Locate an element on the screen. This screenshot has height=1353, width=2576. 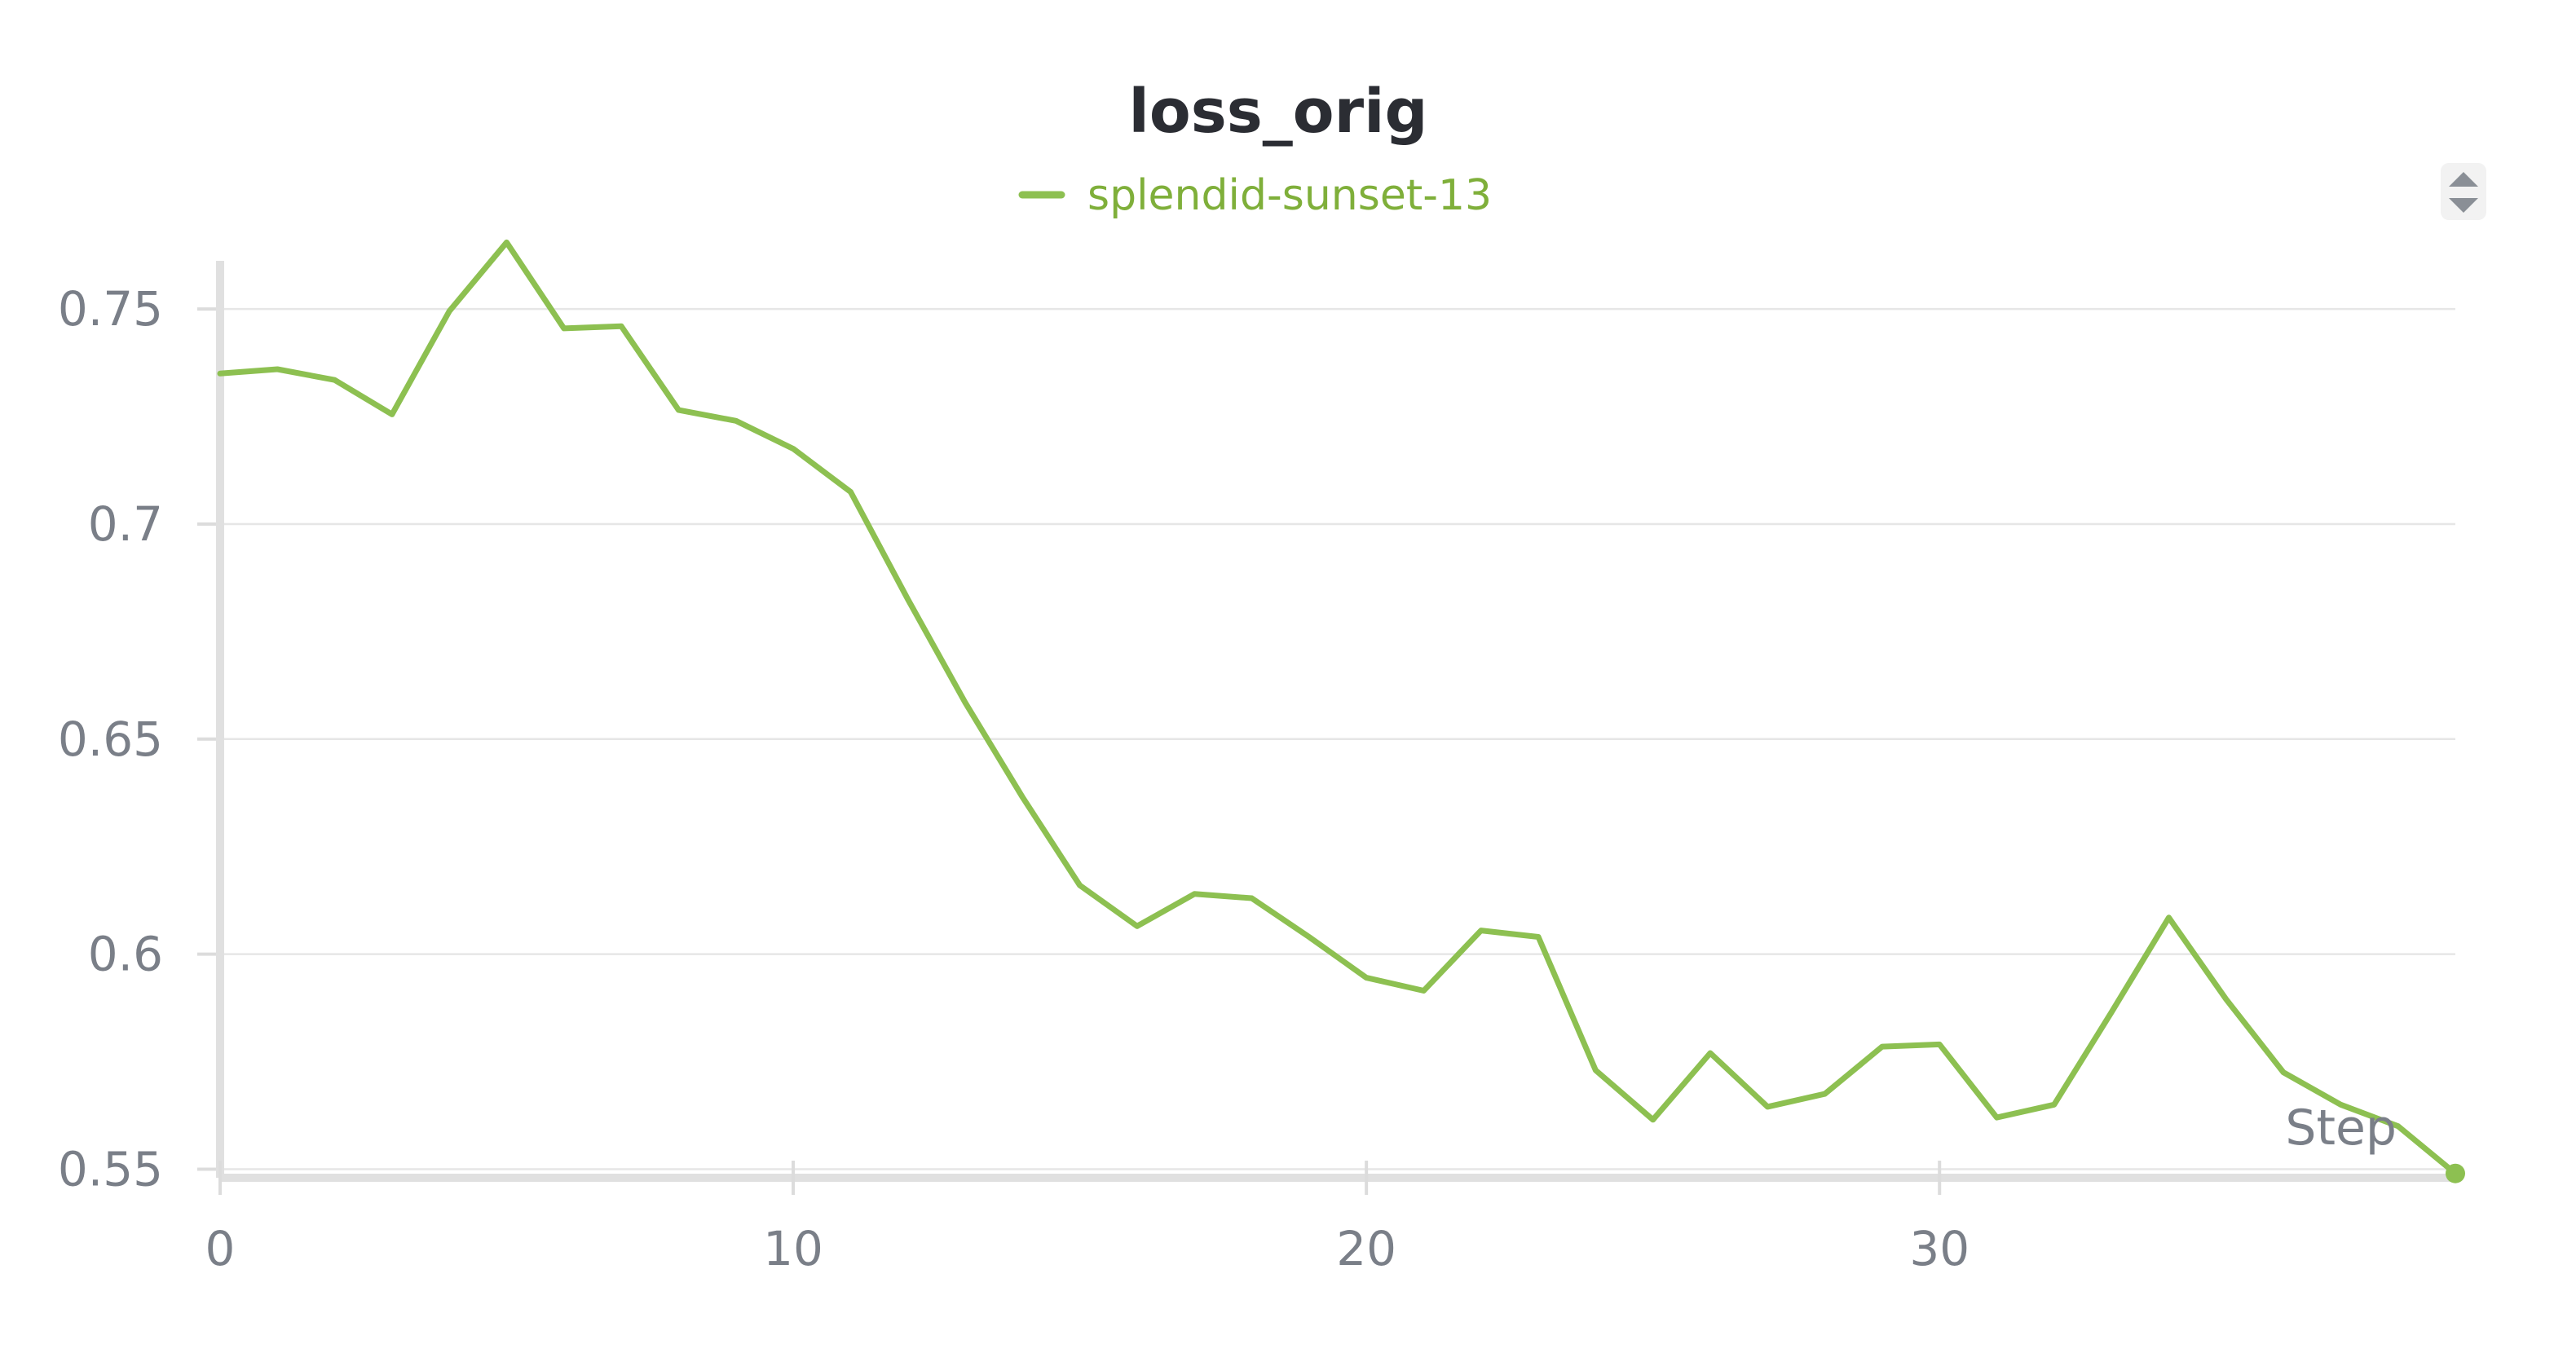
x-tick-label: 30 is located at coordinates (1939, 1248).